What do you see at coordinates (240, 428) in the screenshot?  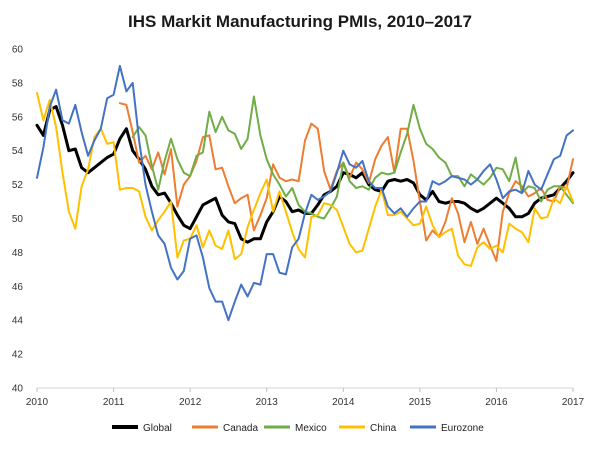 I see `legend-label-canada: Canada` at bounding box center [240, 428].